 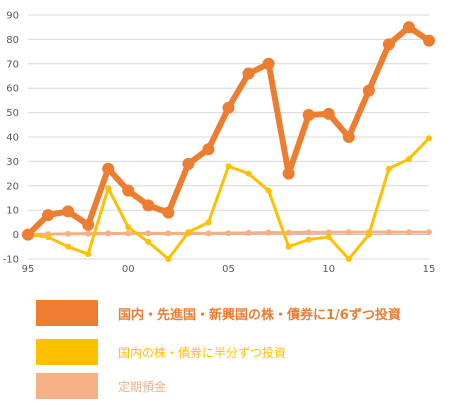 I want to click on y-tick-label: 20, so click(x=12, y=186).